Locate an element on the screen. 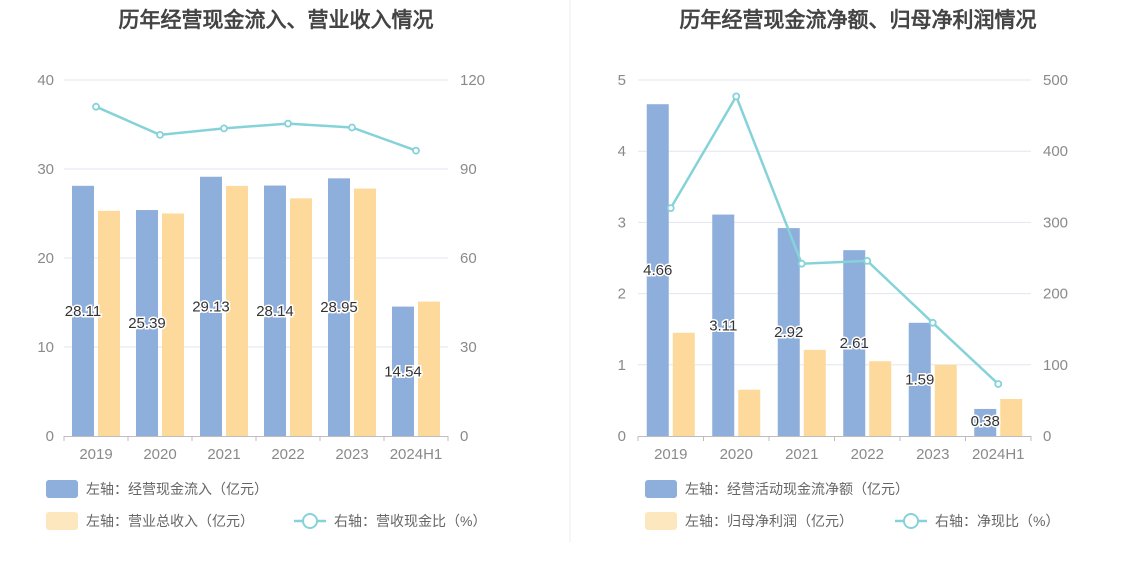  legend-label: 右轴：营收现金比（%） is located at coordinates (410, 521).